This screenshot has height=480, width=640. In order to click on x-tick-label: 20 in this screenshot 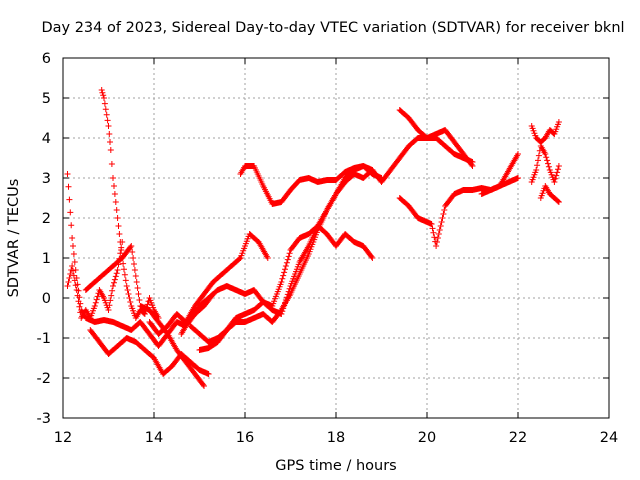, I will do `click(427, 438)`.